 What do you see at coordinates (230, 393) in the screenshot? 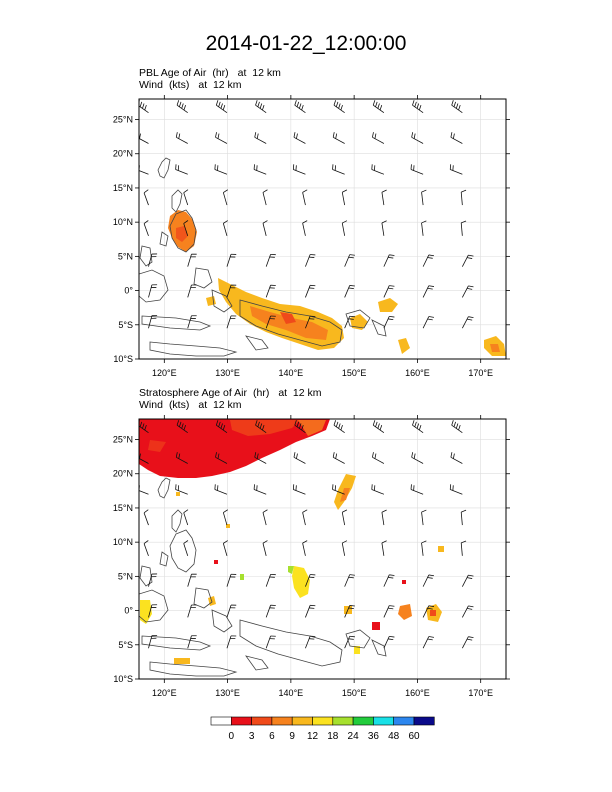
I see `panel2-field-subtitle: Stratosphere Age of Air (hr) at 12 km` at bounding box center [230, 393].